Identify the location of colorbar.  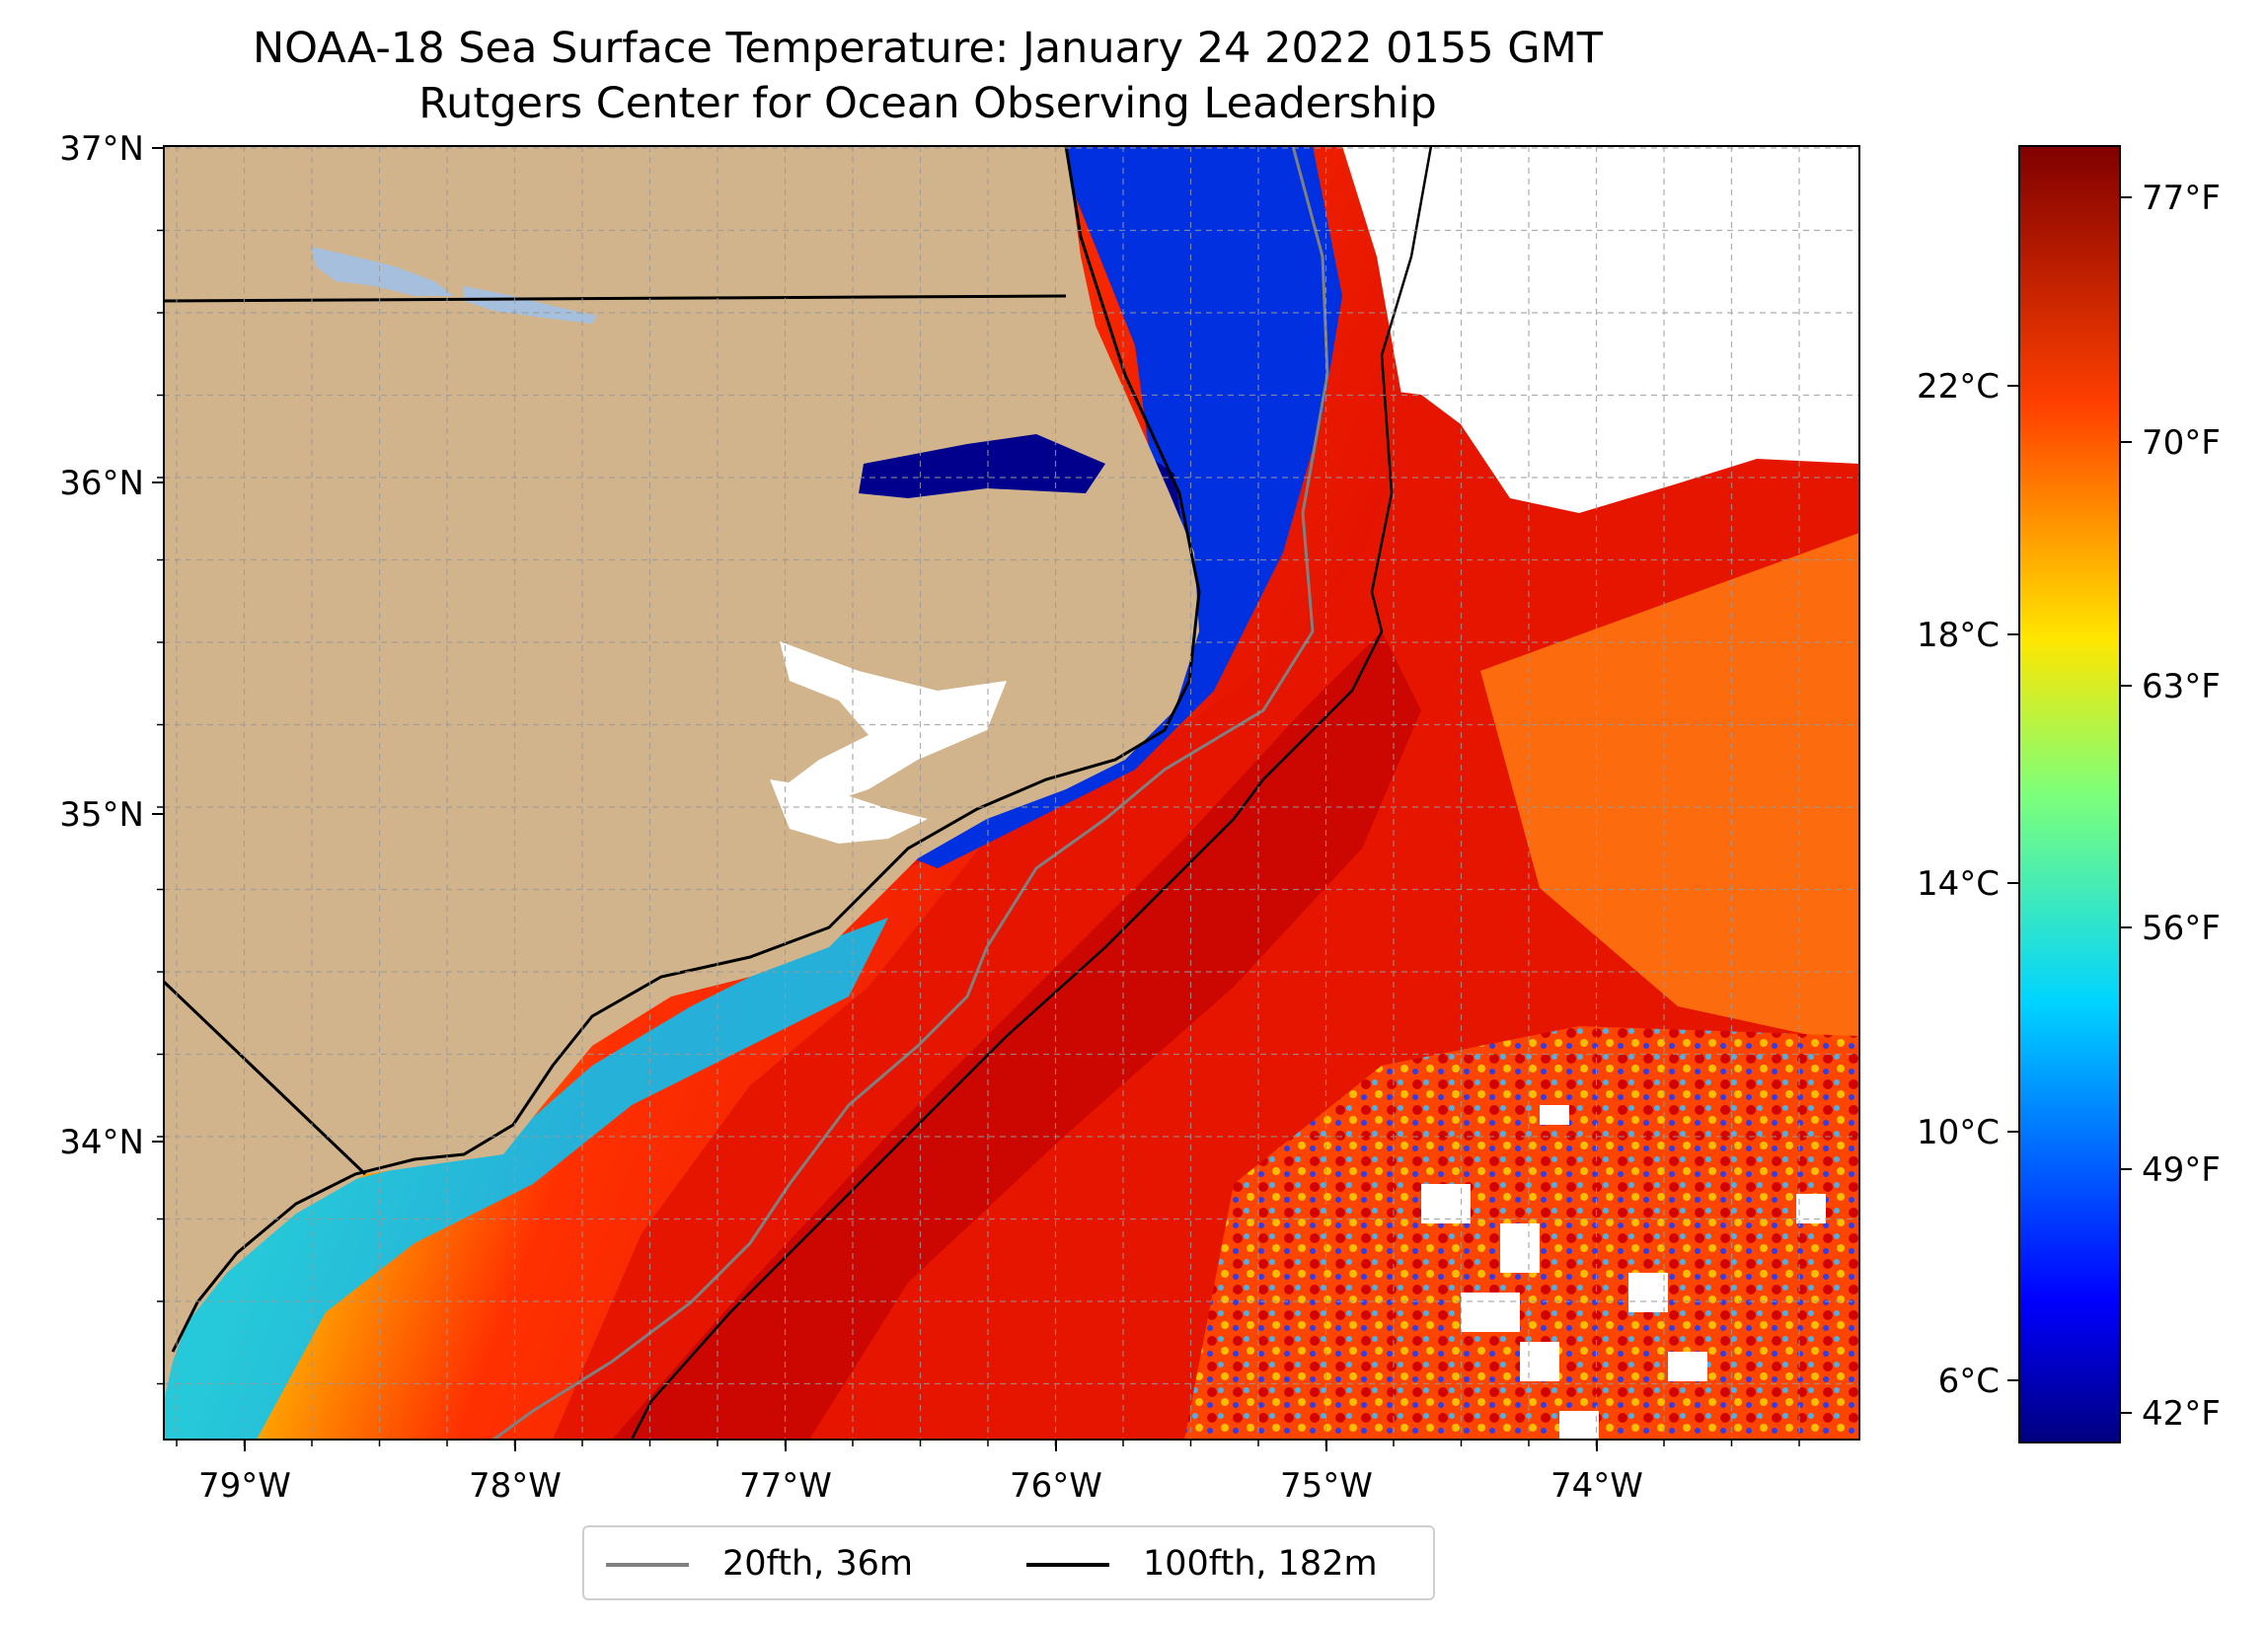
(2069, 794).